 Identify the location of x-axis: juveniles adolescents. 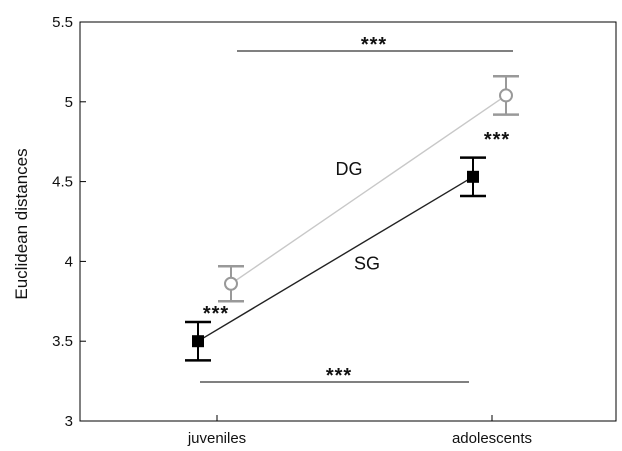
(359, 431).